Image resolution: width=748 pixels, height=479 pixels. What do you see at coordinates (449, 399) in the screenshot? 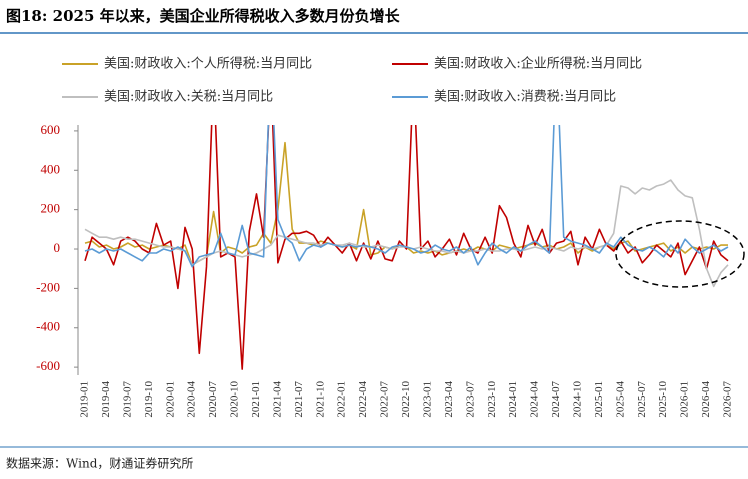
I see `x-tick-label: 2023-04` at bounding box center [449, 399].